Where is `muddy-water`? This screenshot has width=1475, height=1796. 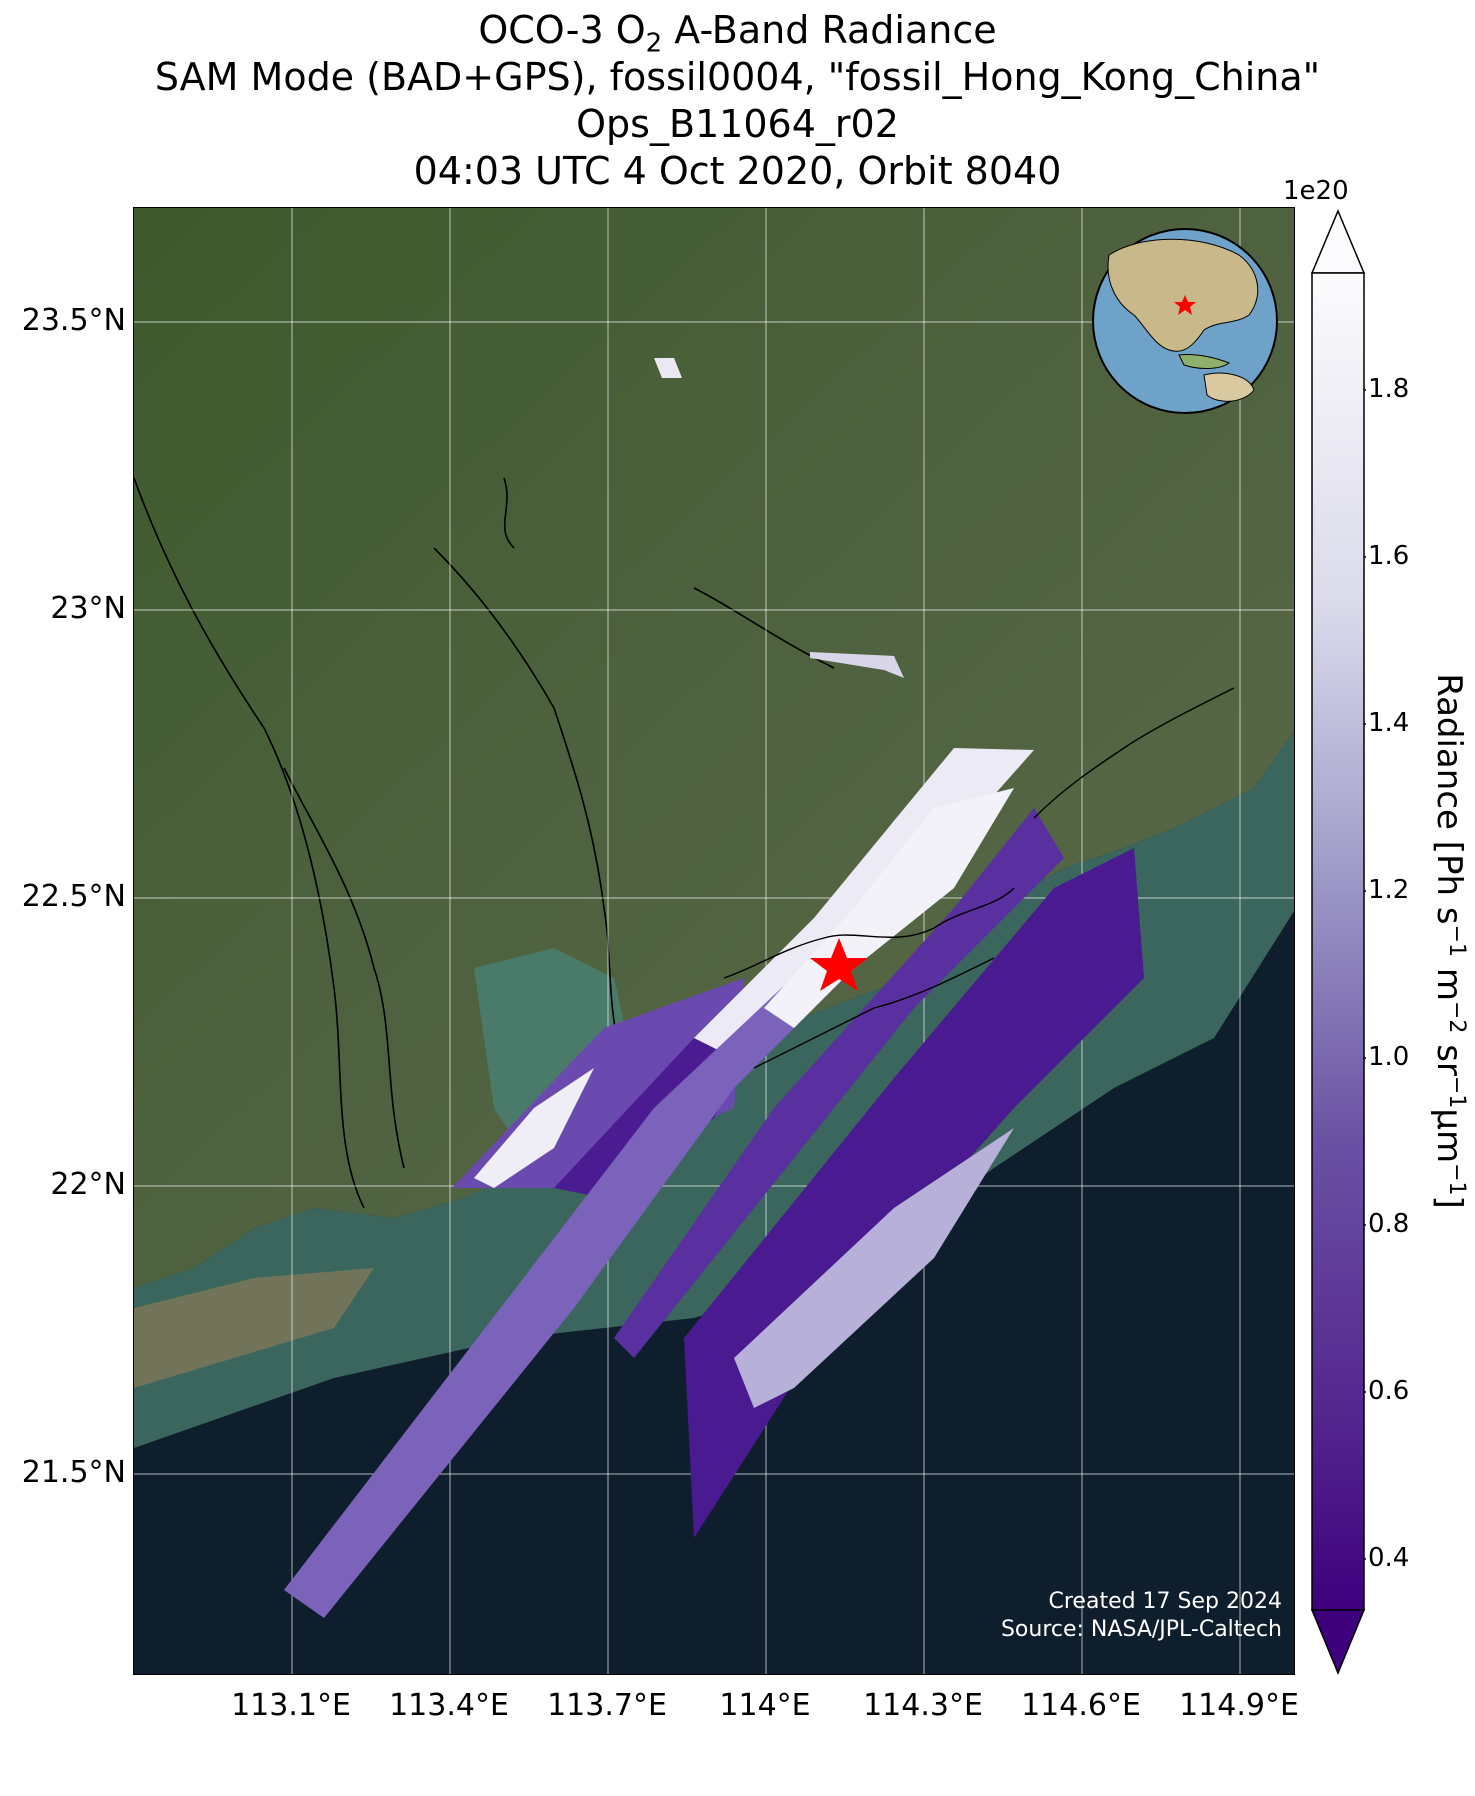 muddy-water is located at coordinates (254, 1328).